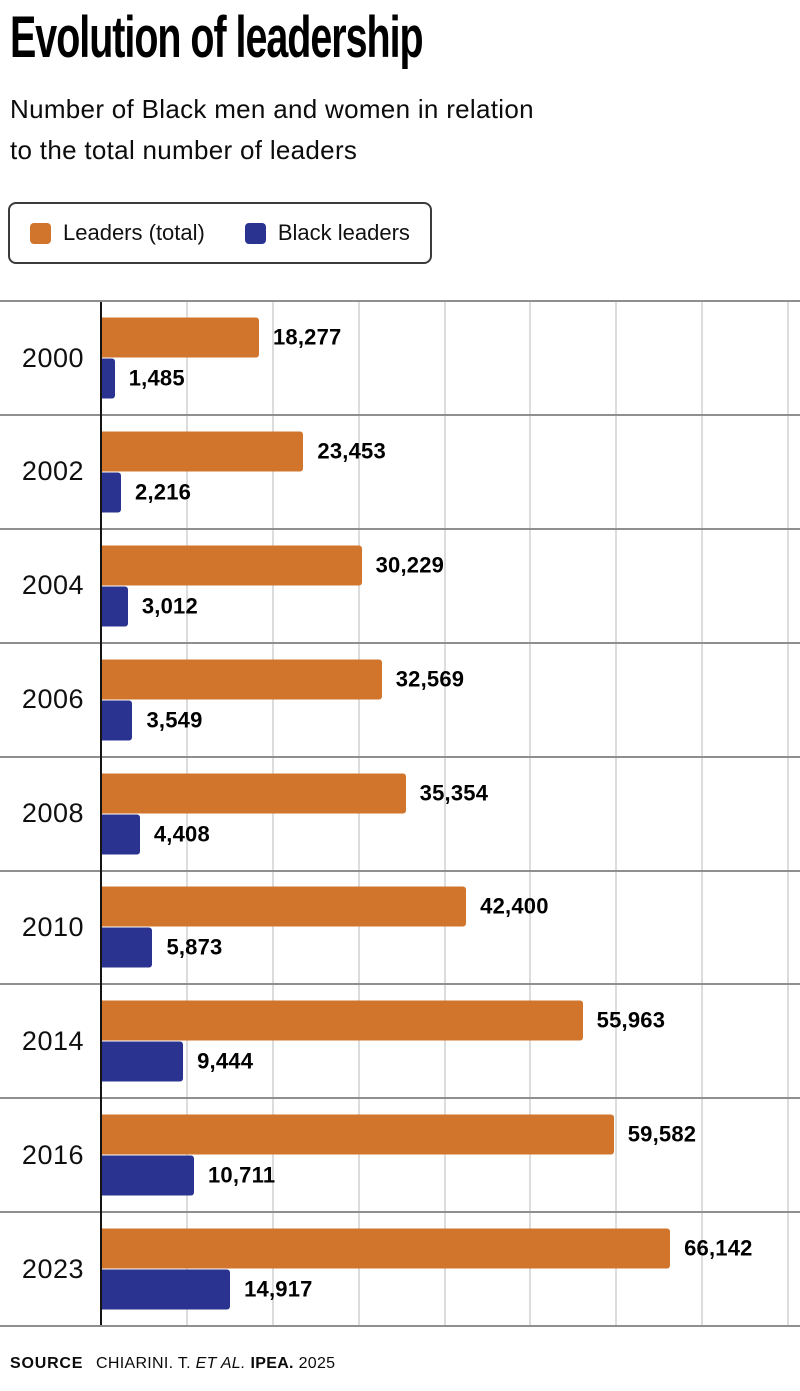 This screenshot has height=1391, width=800. I want to click on bar-value-label: 14,917, so click(278, 1289).